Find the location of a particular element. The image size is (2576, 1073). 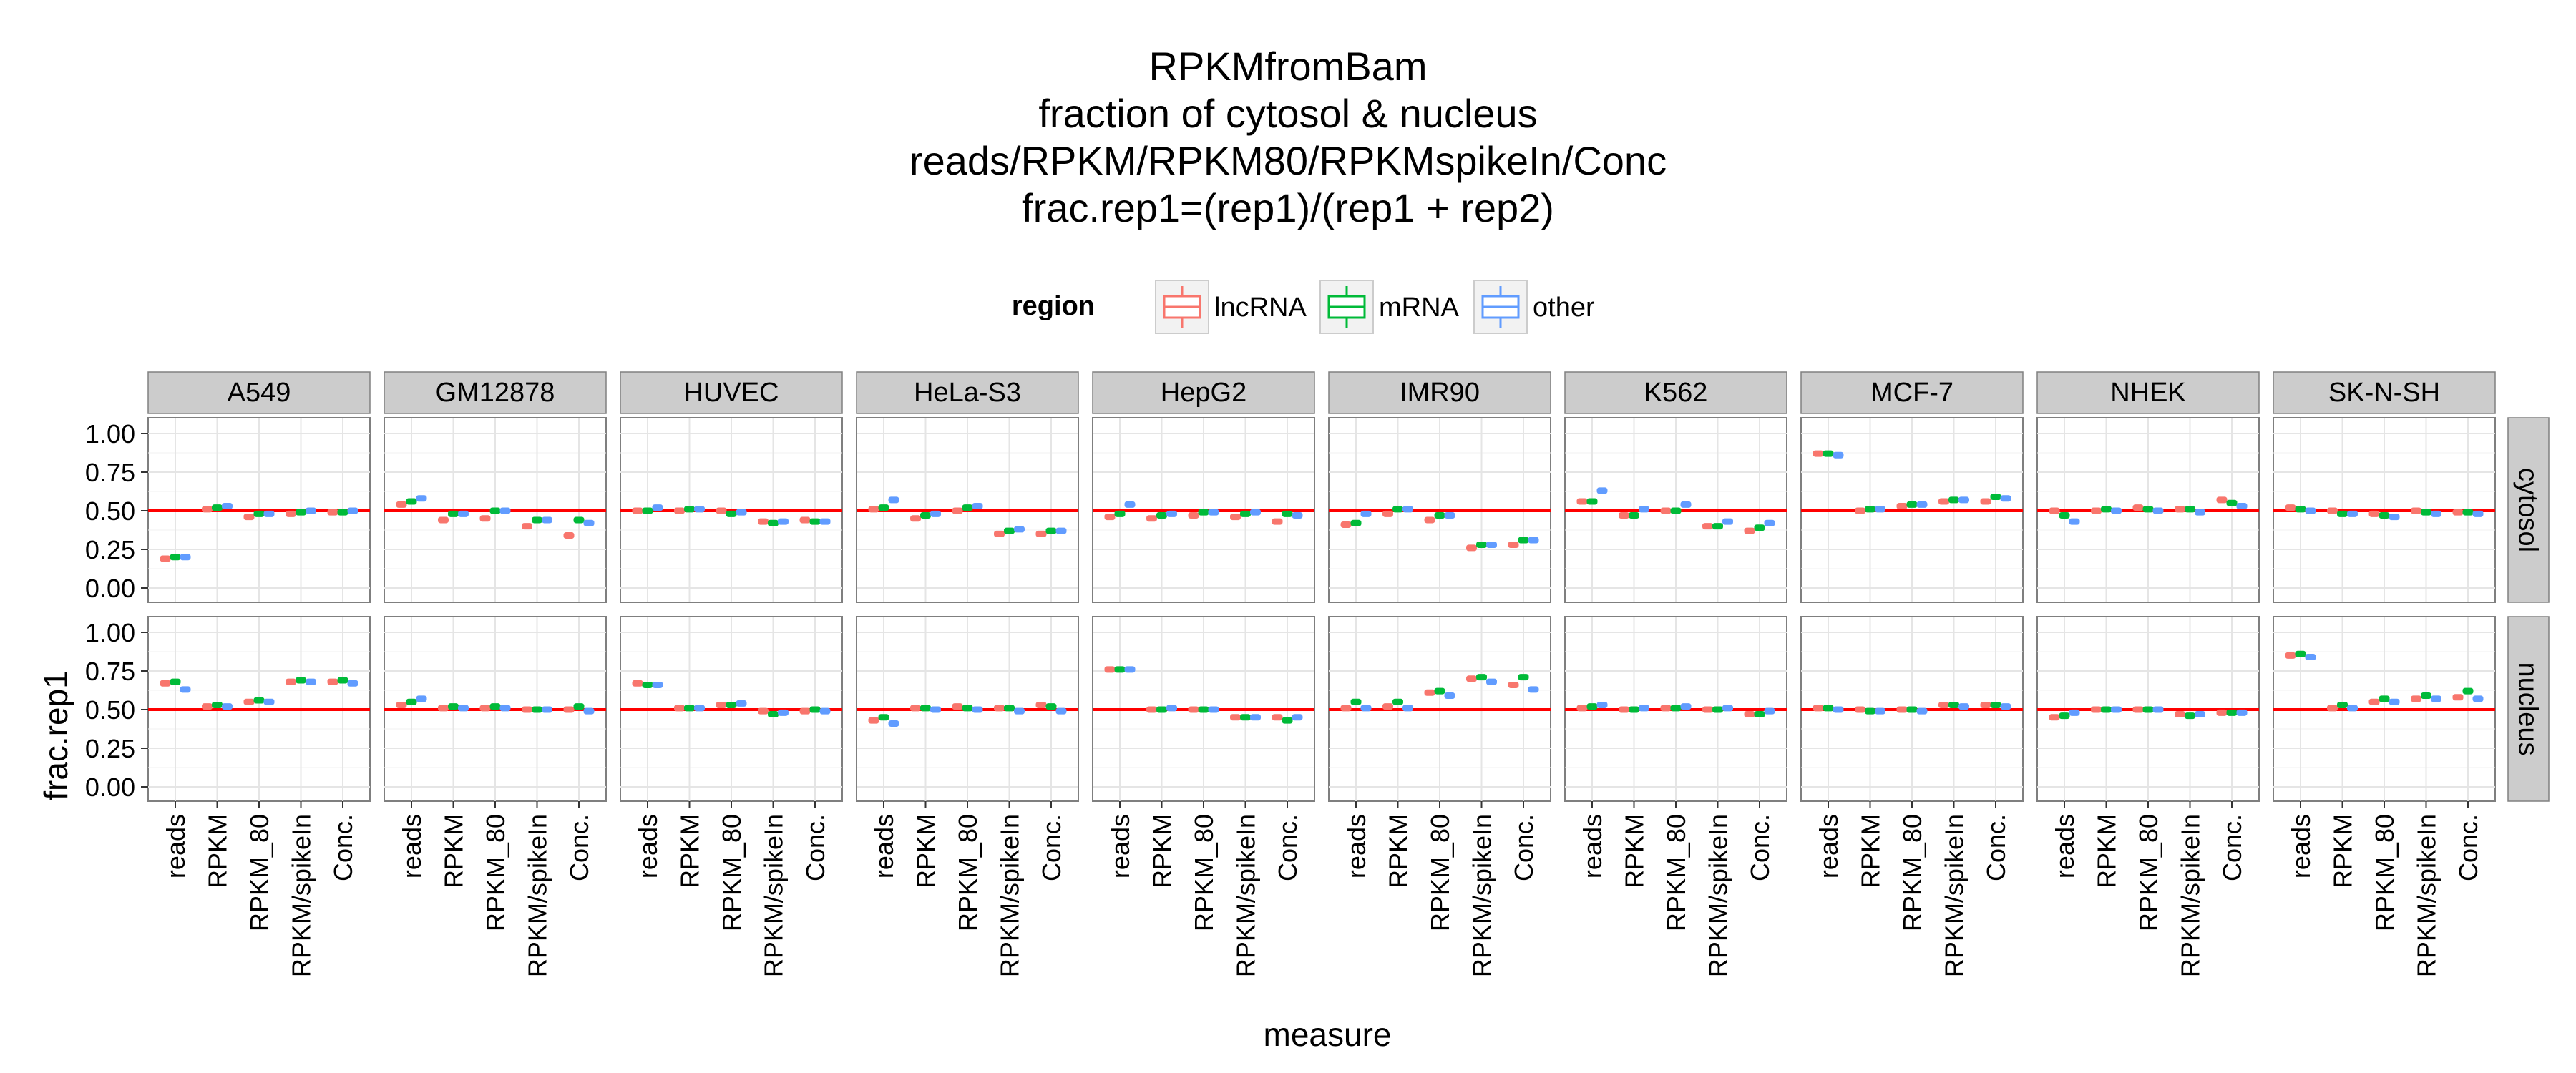

y-tick-label: 0.50 is located at coordinates (110, 511).